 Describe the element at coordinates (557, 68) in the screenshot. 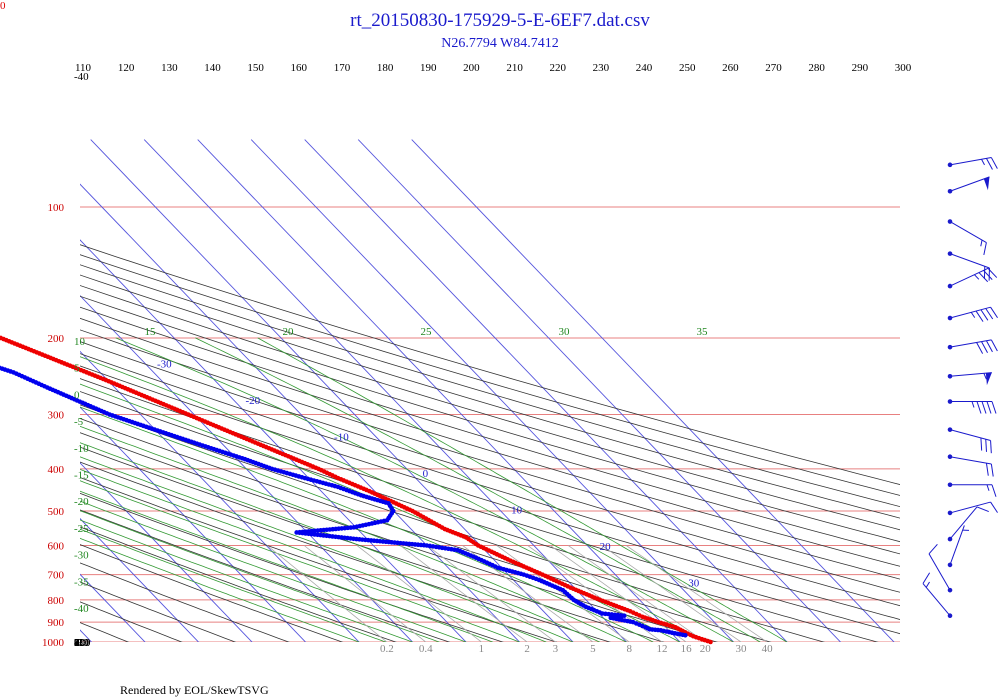

I see `top-theta-label: 220` at that location.